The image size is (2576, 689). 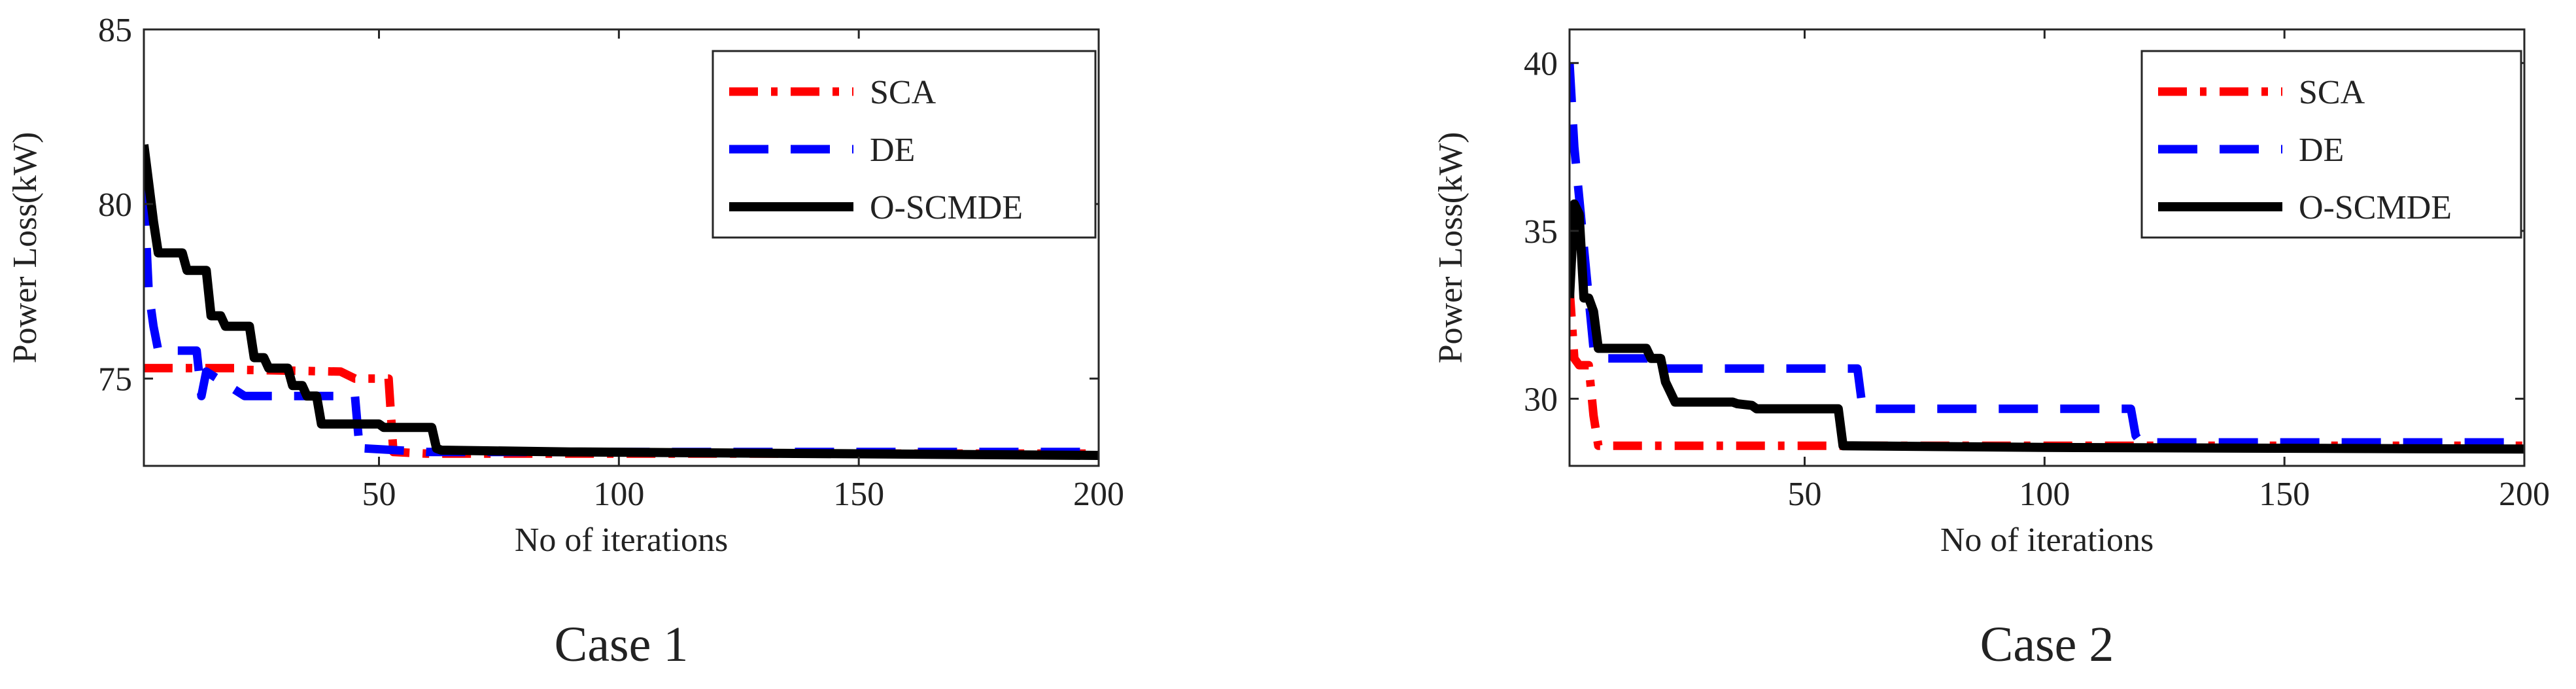 What do you see at coordinates (1541, 399) in the screenshot?
I see `y-tick-label: 30` at bounding box center [1541, 399].